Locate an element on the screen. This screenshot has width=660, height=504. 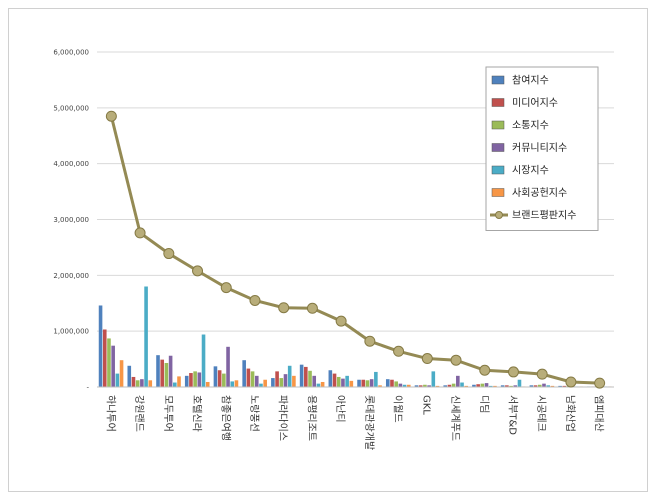
point-브랜드평판지수-5 is located at coordinates (226, 288).